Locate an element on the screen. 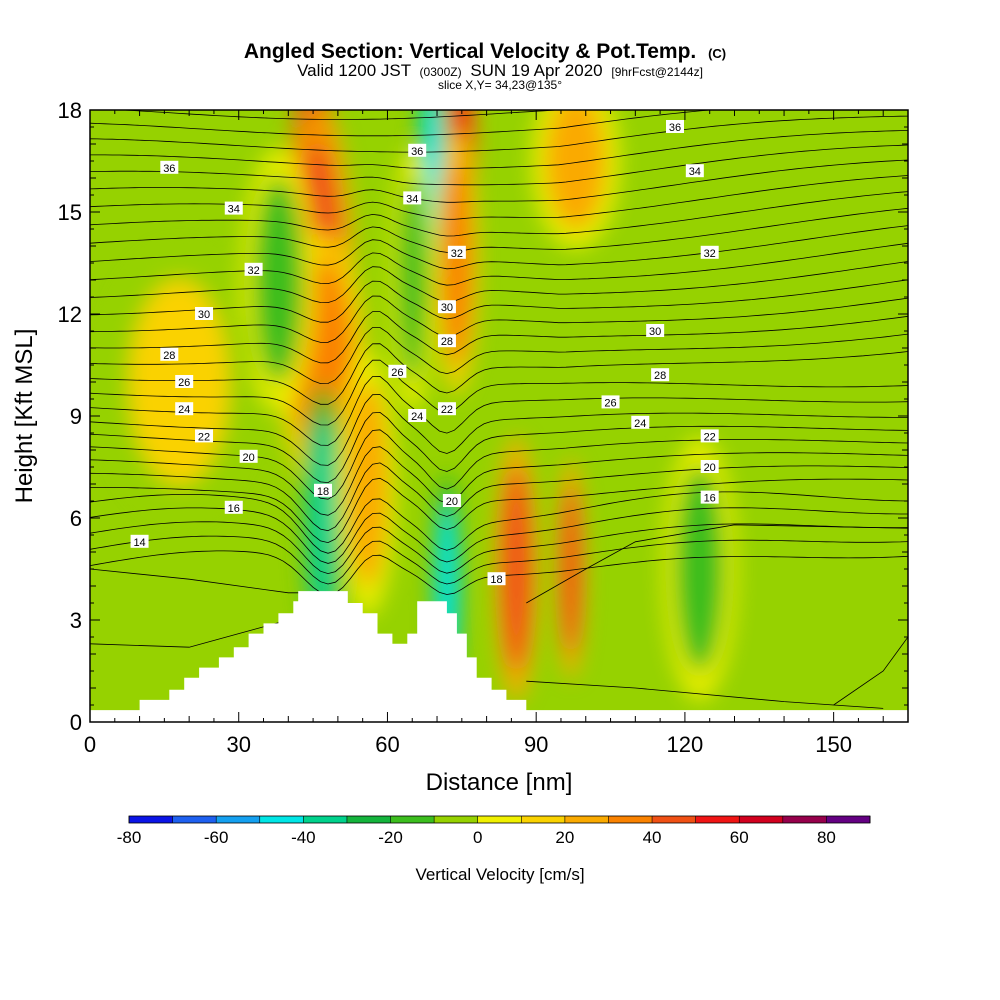 Image resolution: width=1000 pixels, height=1000 pixels. colorbar-tick-label: 0 is located at coordinates (477, 837).